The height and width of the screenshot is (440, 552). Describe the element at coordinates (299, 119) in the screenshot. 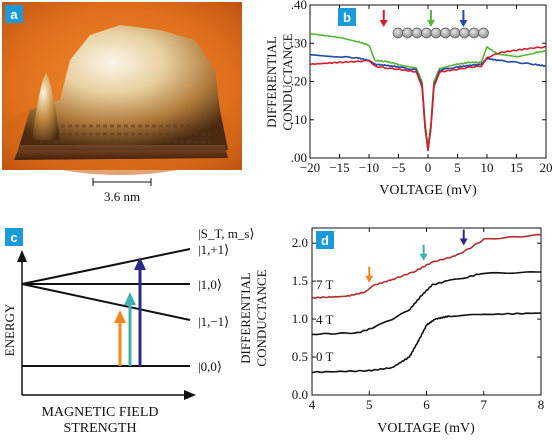

I see `panel-b-ytick-label: .10` at that location.